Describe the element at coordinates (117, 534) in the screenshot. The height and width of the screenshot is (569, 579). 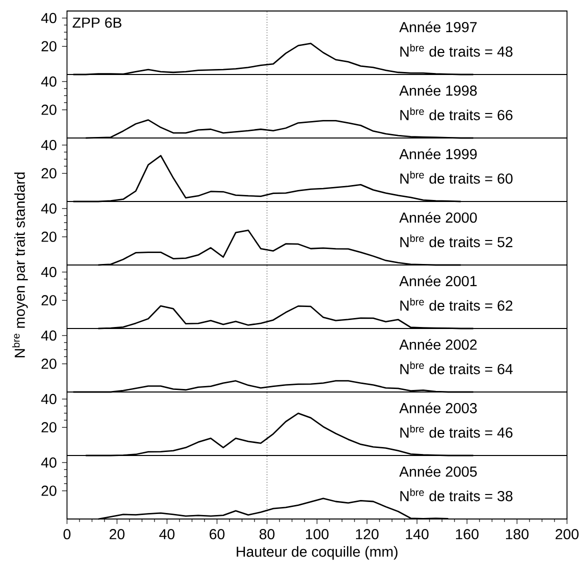
I see `x-tick-label: 20` at that location.